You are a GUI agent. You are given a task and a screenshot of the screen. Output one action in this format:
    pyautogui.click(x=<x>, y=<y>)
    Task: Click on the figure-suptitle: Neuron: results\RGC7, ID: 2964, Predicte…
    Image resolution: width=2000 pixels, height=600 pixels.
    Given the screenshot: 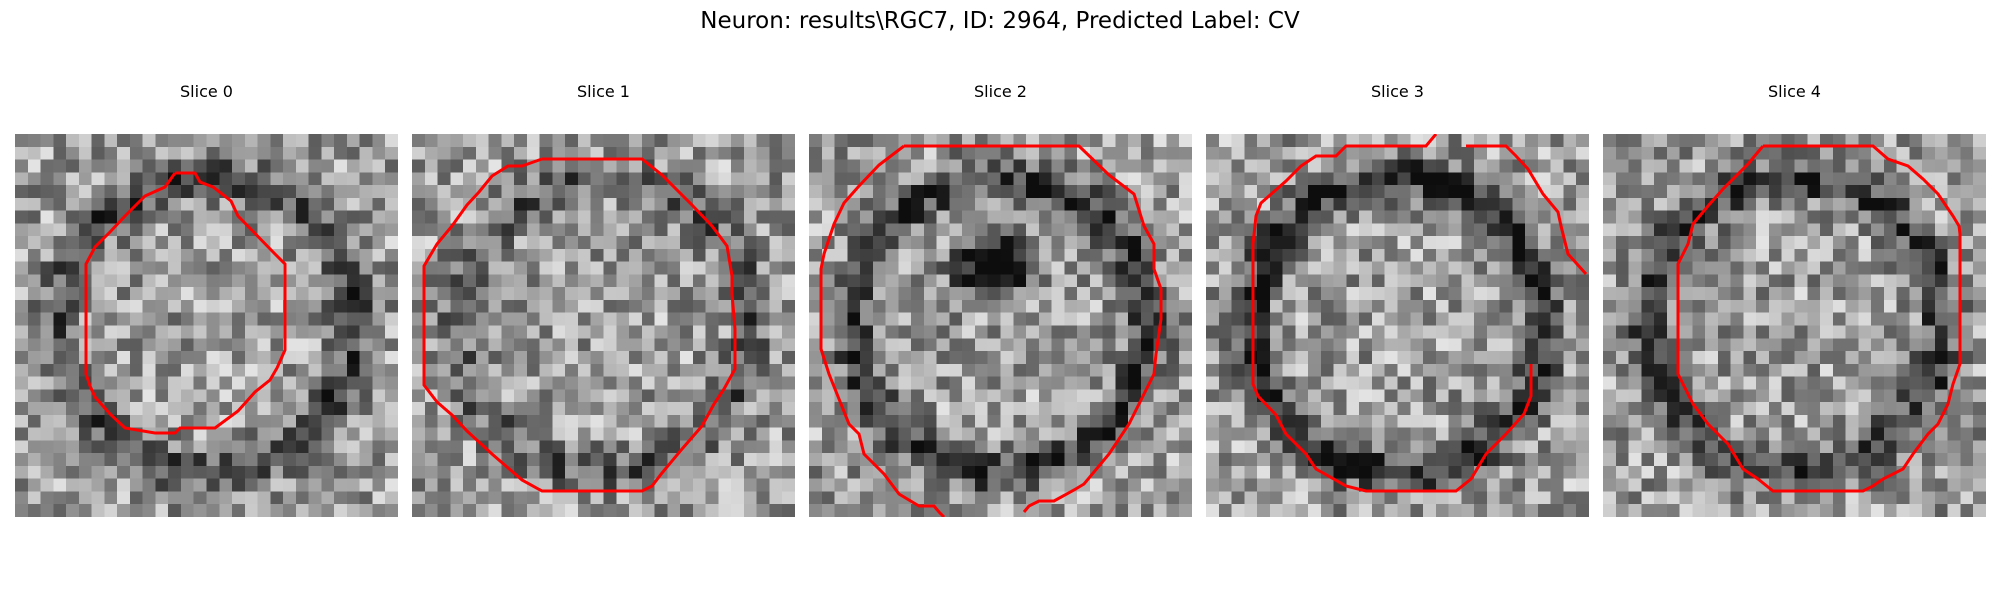 What is the action you would take?
    pyautogui.click(x=1000, y=21)
    